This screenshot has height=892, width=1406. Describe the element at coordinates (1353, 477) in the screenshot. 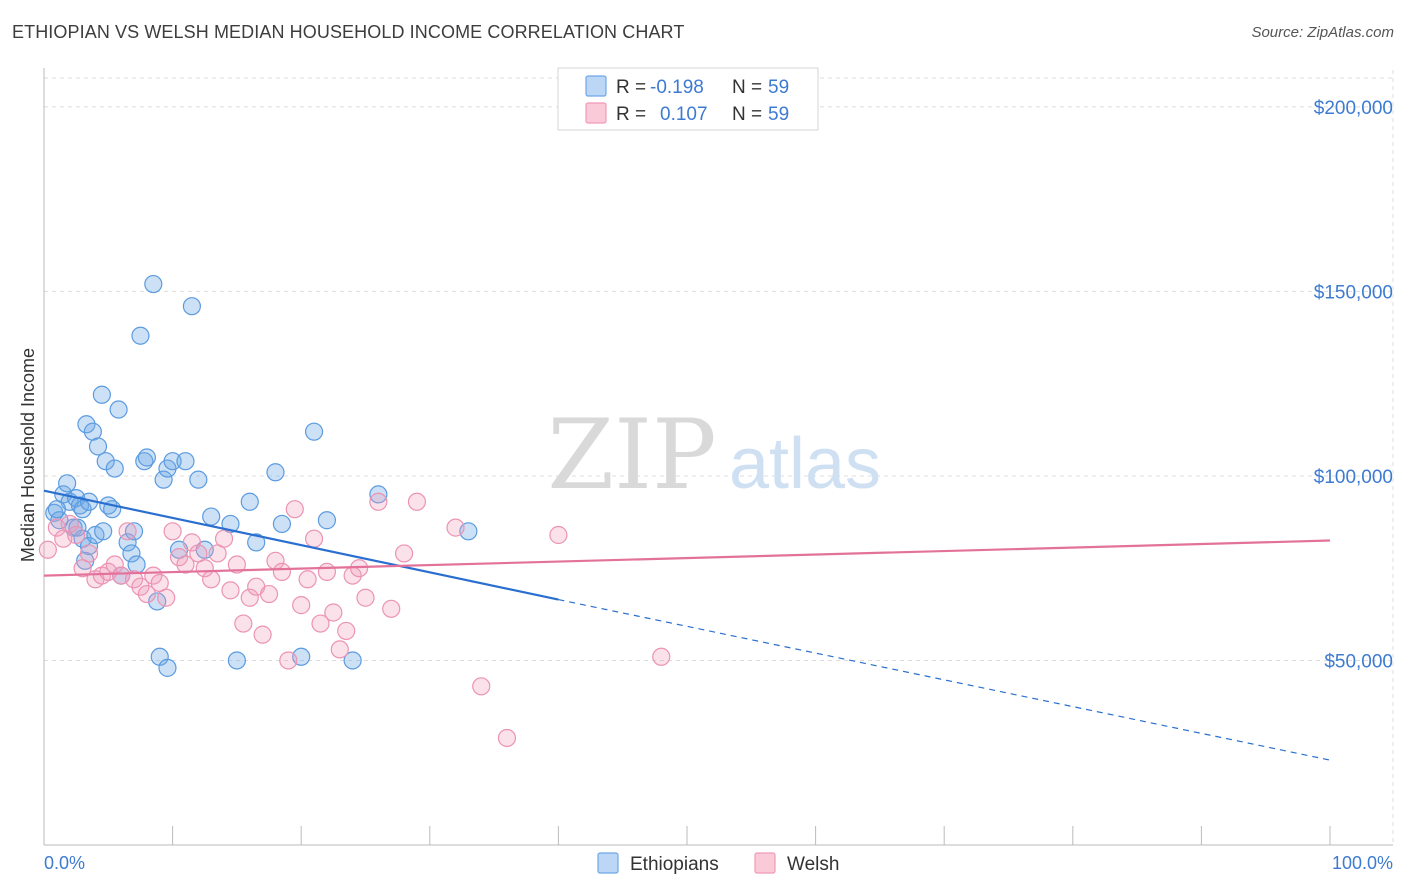

I see `y-tick-label: $100,000` at that location.